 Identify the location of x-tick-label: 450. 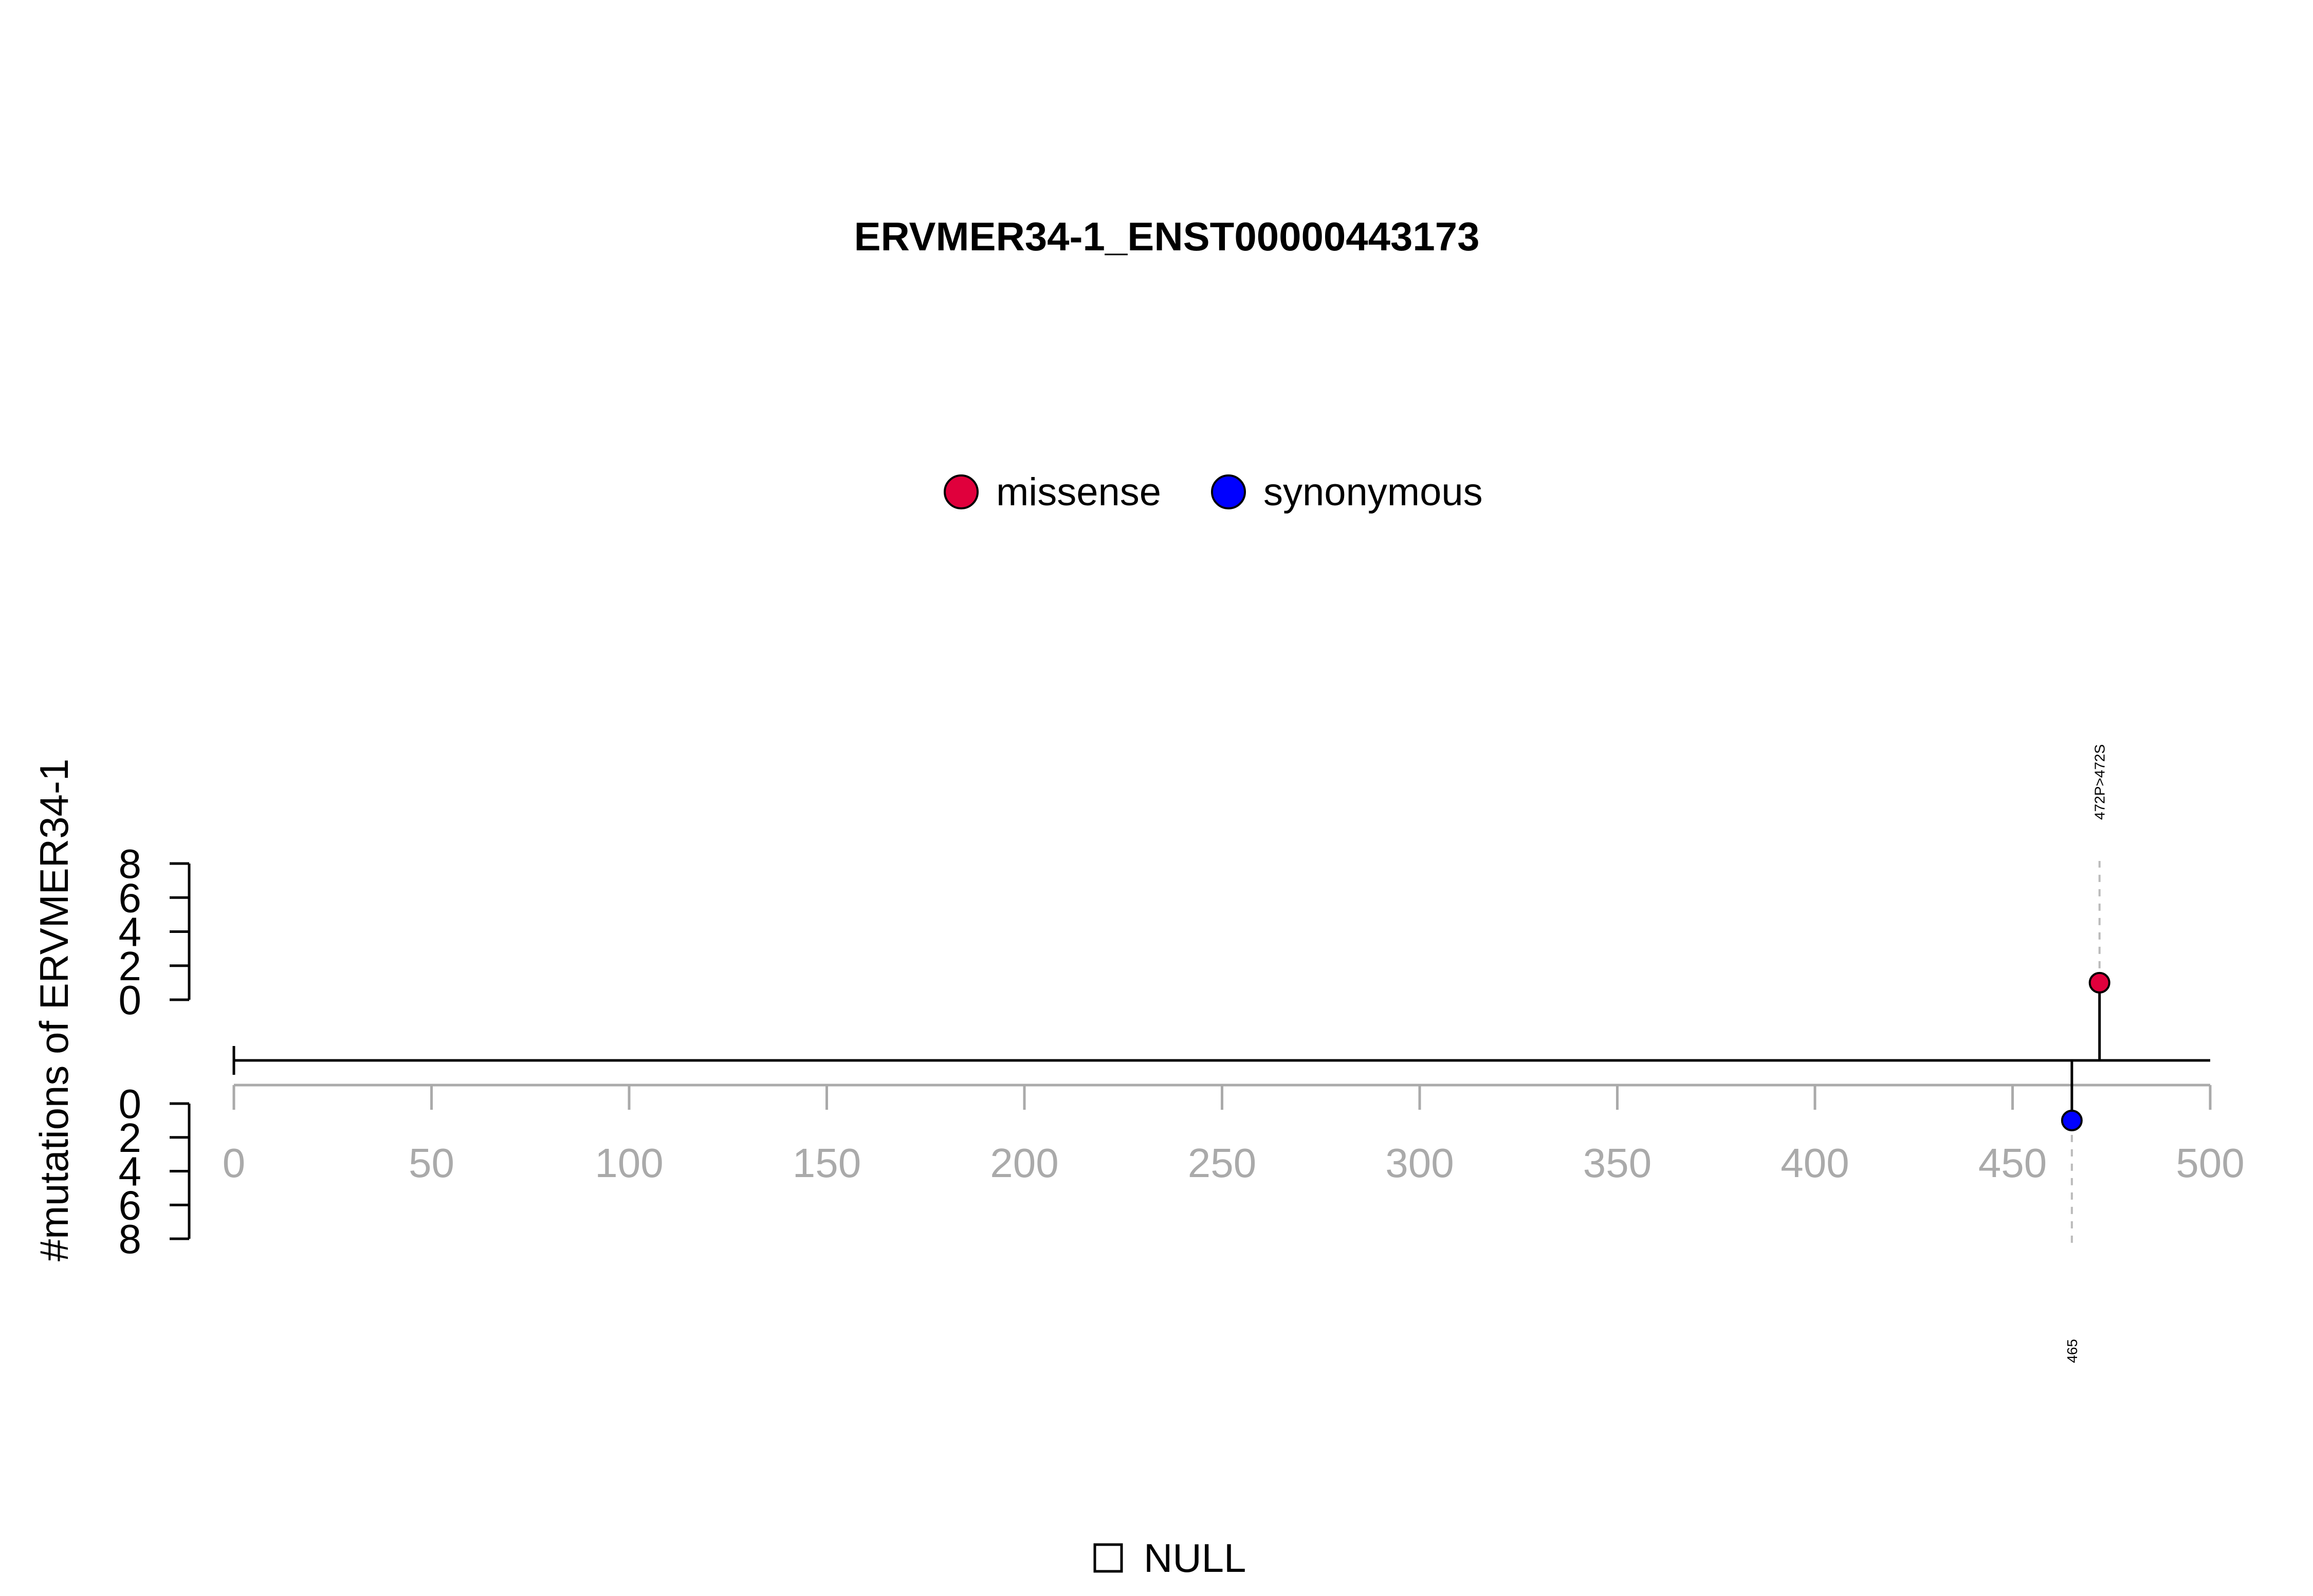
(2012, 1163).